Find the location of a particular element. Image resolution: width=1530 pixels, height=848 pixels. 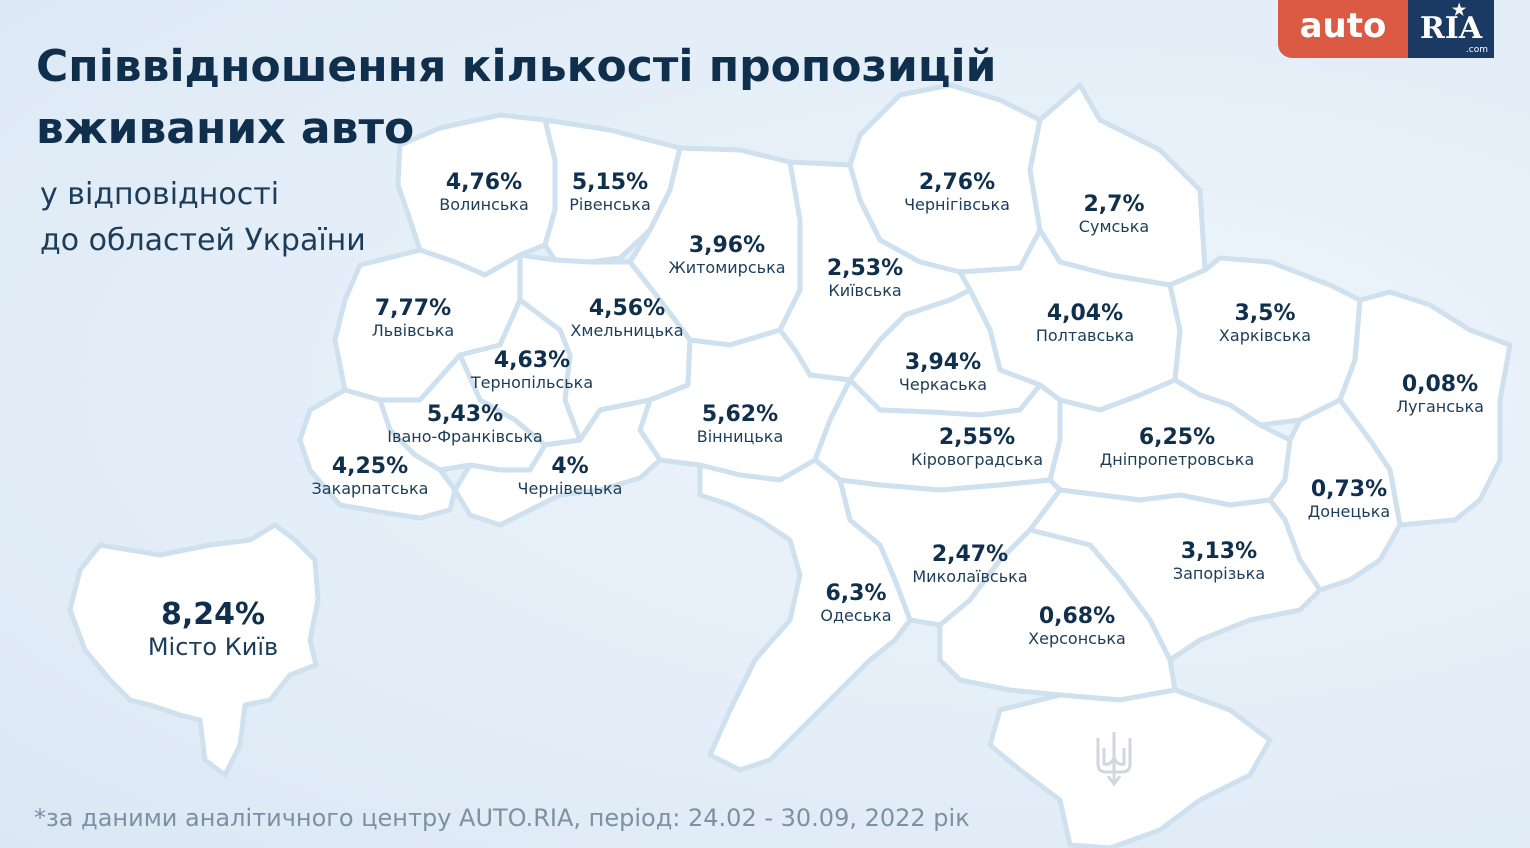

region-name: Запорізька is located at coordinates (1219, 573).